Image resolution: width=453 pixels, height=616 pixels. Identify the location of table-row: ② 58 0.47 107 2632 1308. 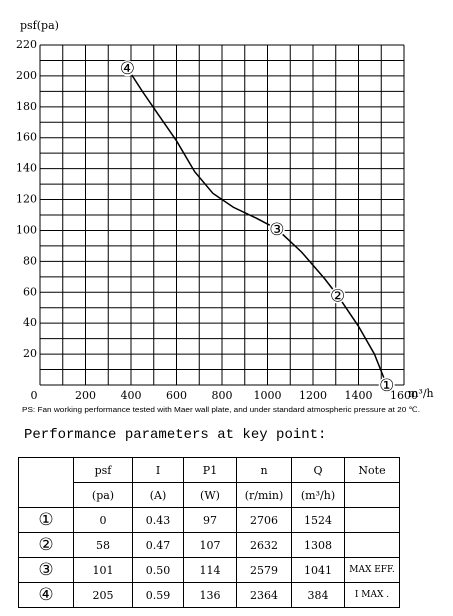
(209, 545).